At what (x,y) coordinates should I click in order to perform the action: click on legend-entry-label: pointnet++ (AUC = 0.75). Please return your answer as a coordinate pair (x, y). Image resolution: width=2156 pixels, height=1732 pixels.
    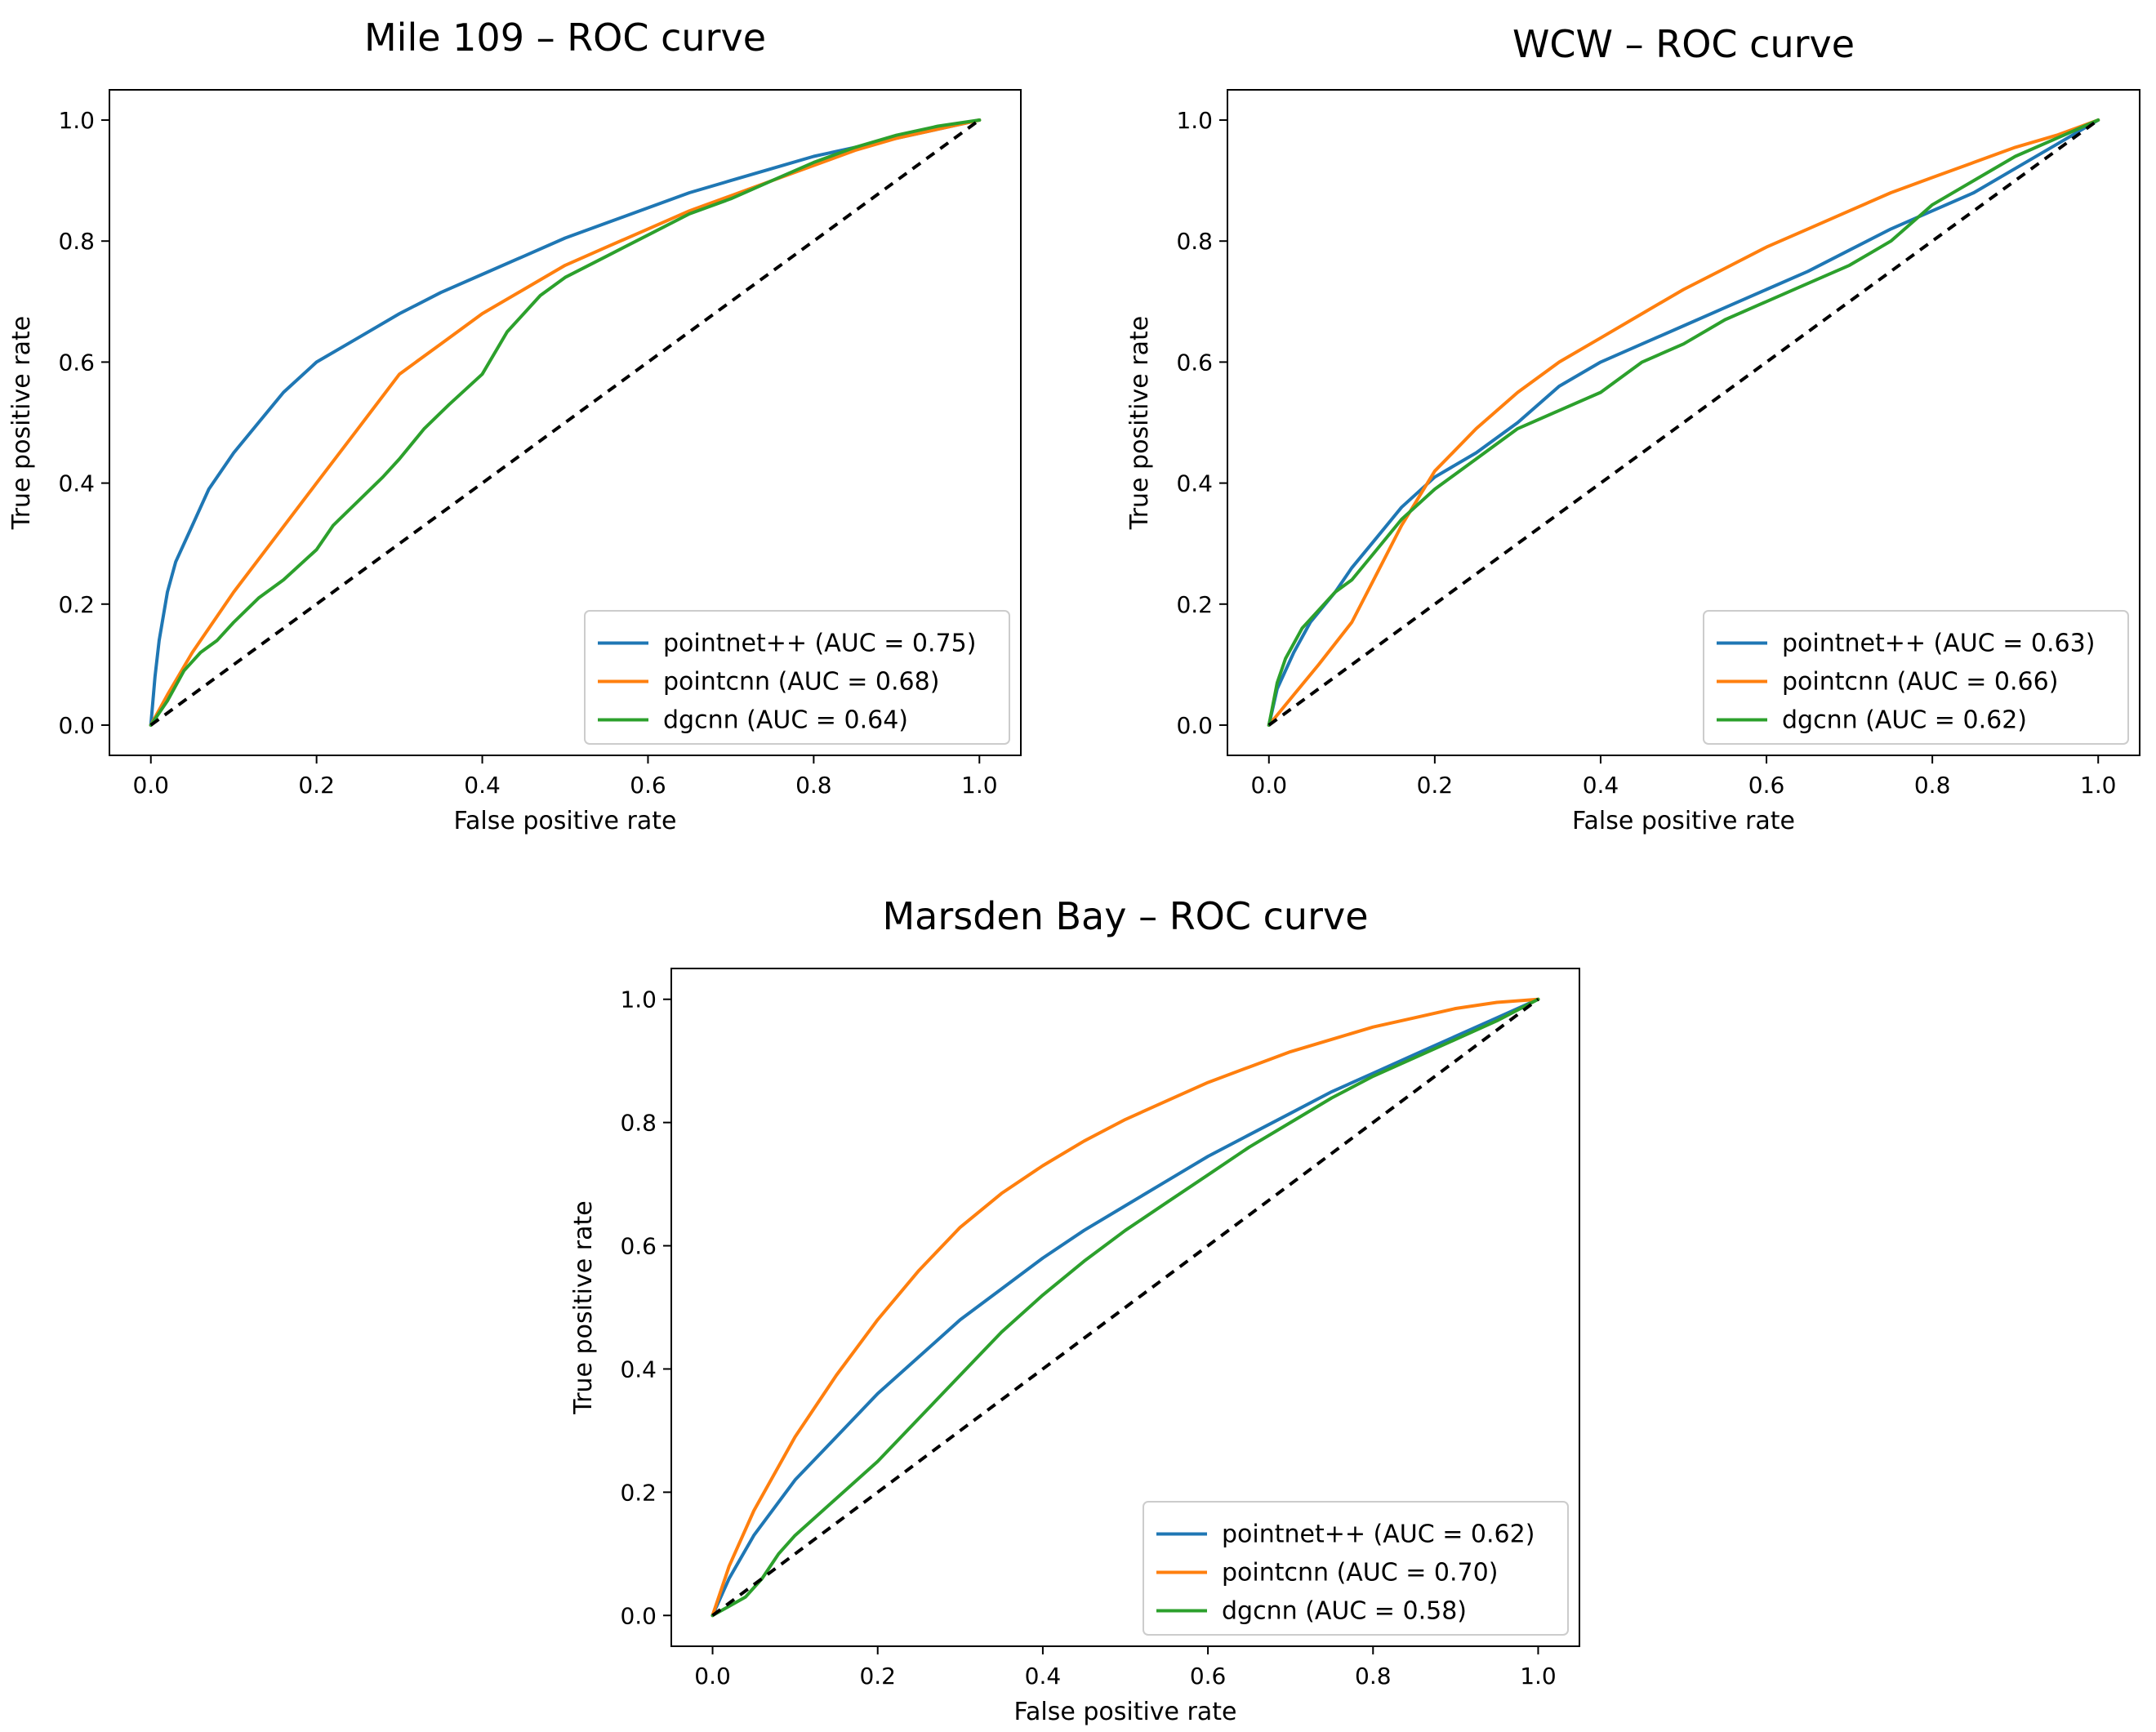
    Looking at the image, I should click on (819, 644).